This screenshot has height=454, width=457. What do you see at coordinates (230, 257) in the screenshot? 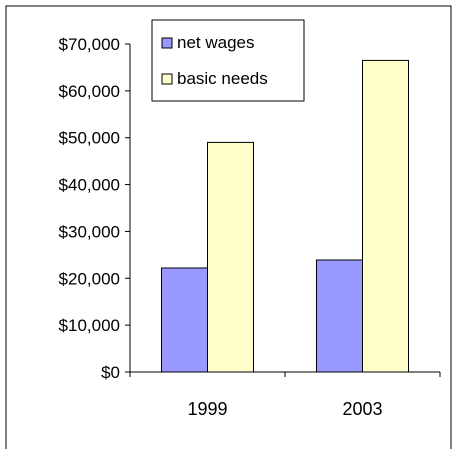
I see `bar-basic-needs-1999` at bounding box center [230, 257].